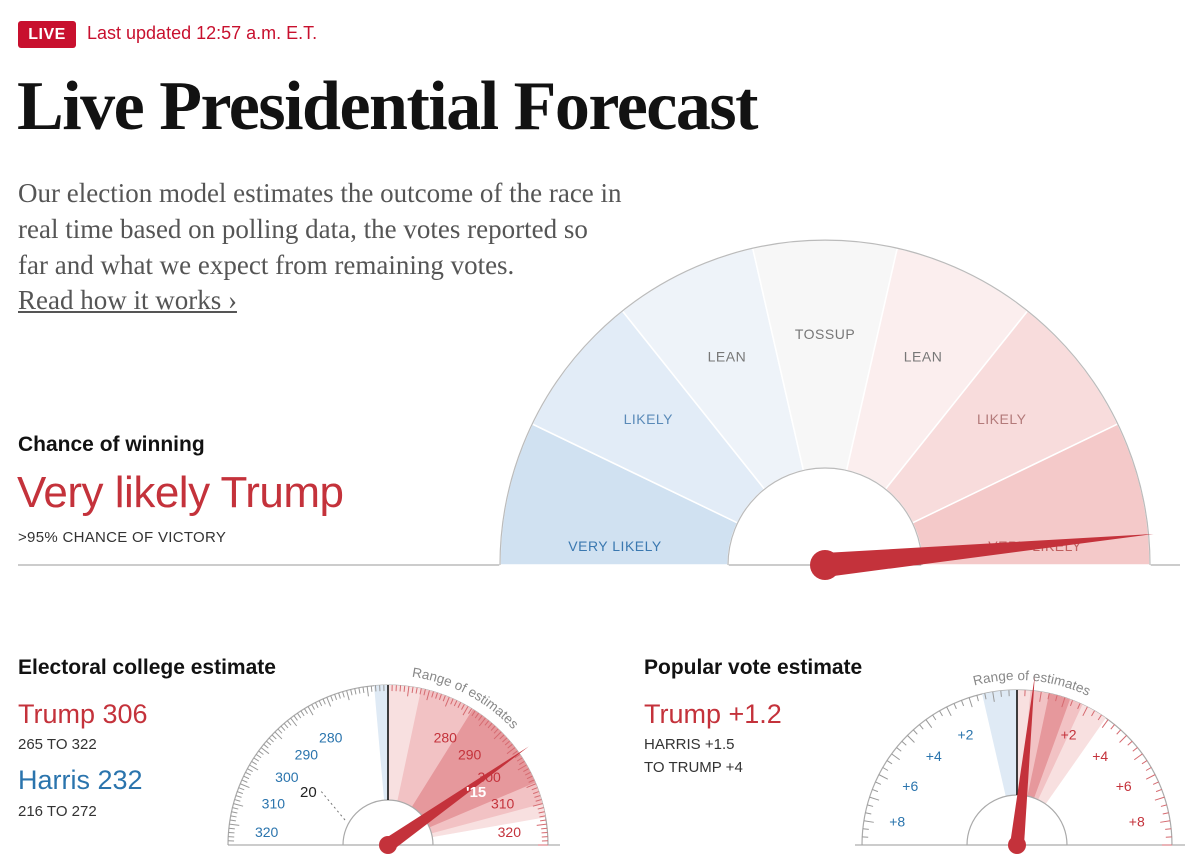 The image size is (1200, 859). I want to click on popular-tick-right-4: +8, so click(1137, 822).